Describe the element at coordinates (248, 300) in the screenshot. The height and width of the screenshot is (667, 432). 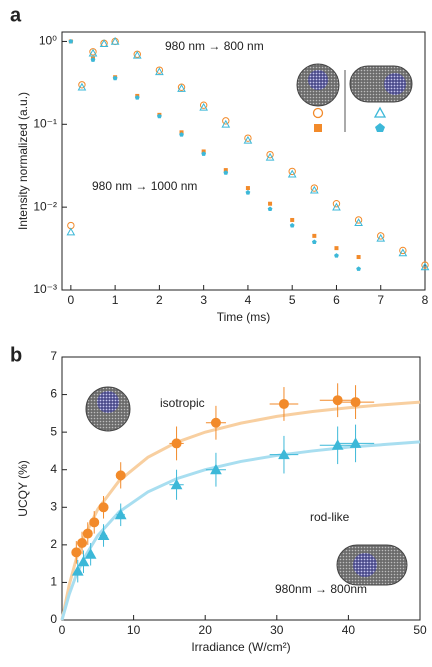
I see `x-tick-label: 4` at that location.